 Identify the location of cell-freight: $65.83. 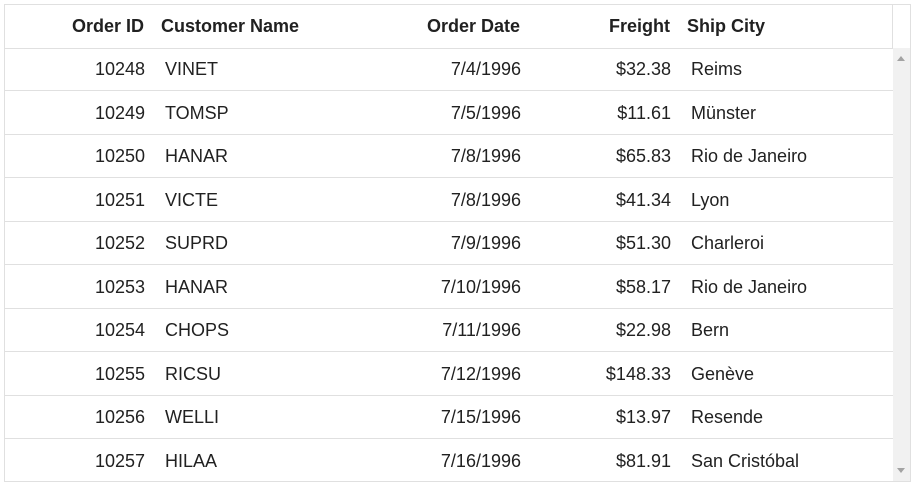
(643, 156).